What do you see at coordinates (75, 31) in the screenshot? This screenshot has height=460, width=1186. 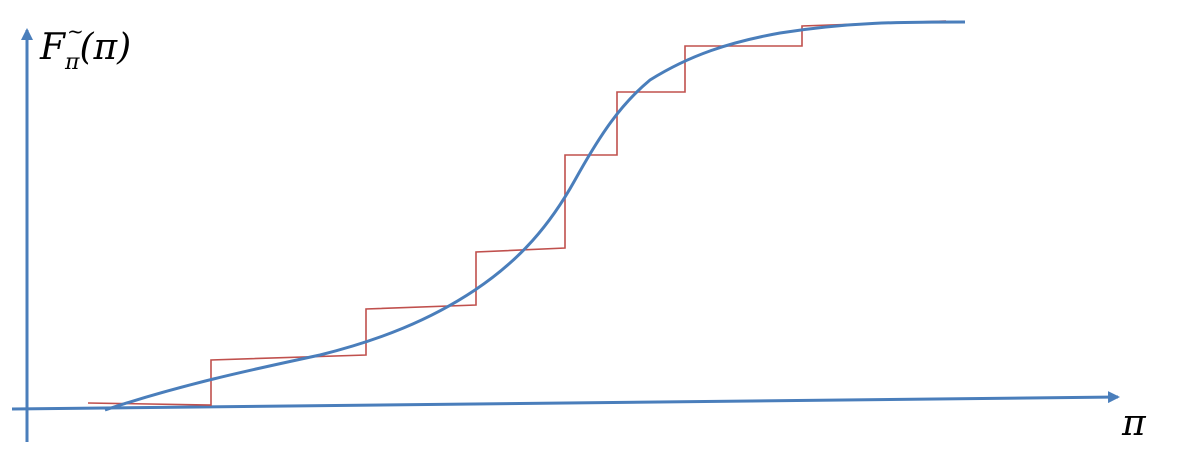 I see `y-axis-tilde: ~` at bounding box center [75, 31].